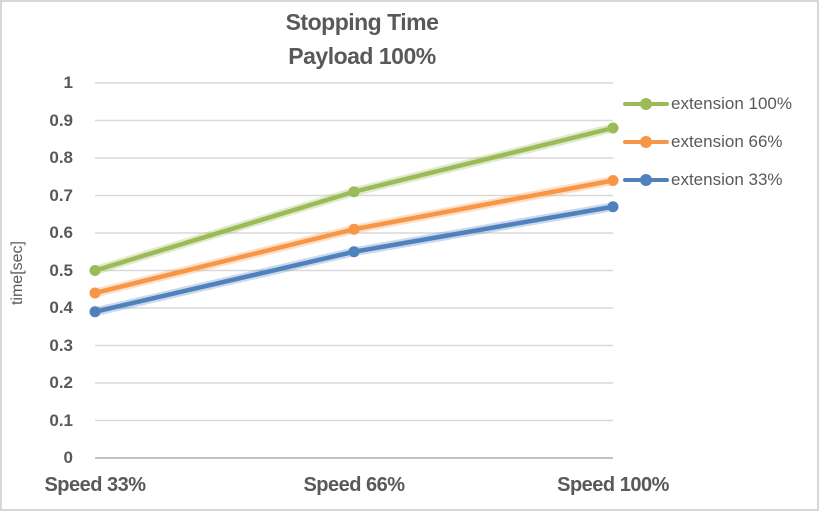  Describe the element at coordinates (61, 120) in the screenshot. I see `y-tick-label: 0.9` at that location.